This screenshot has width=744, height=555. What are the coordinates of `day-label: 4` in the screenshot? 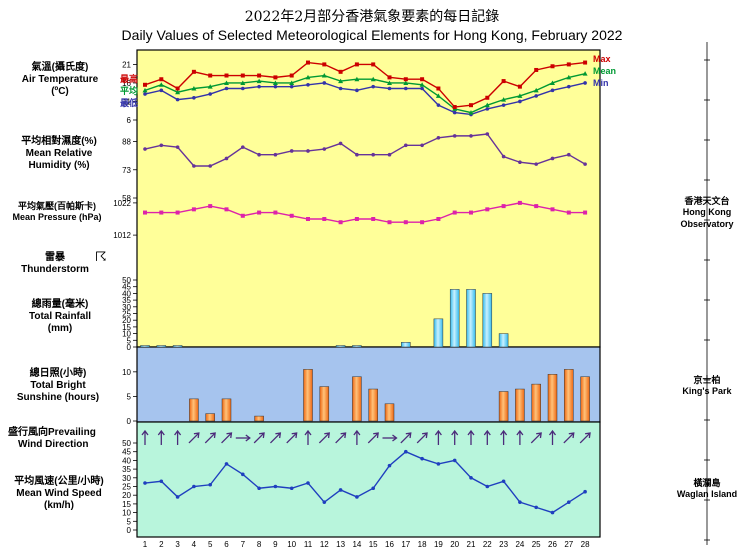 It's located at (194, 544).